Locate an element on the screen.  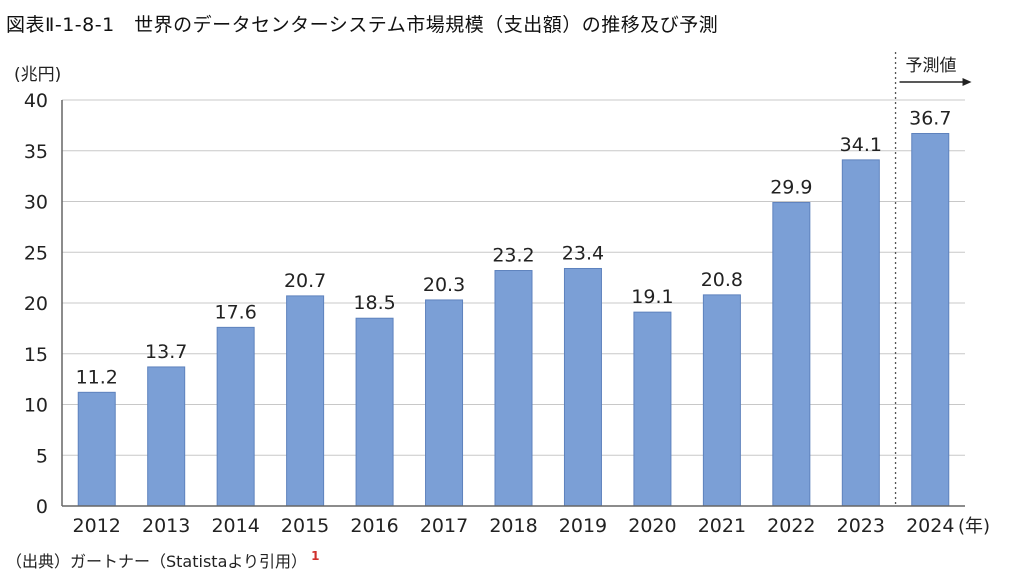
data-label-2012: 11.2 is located at coordinates (97, 377).